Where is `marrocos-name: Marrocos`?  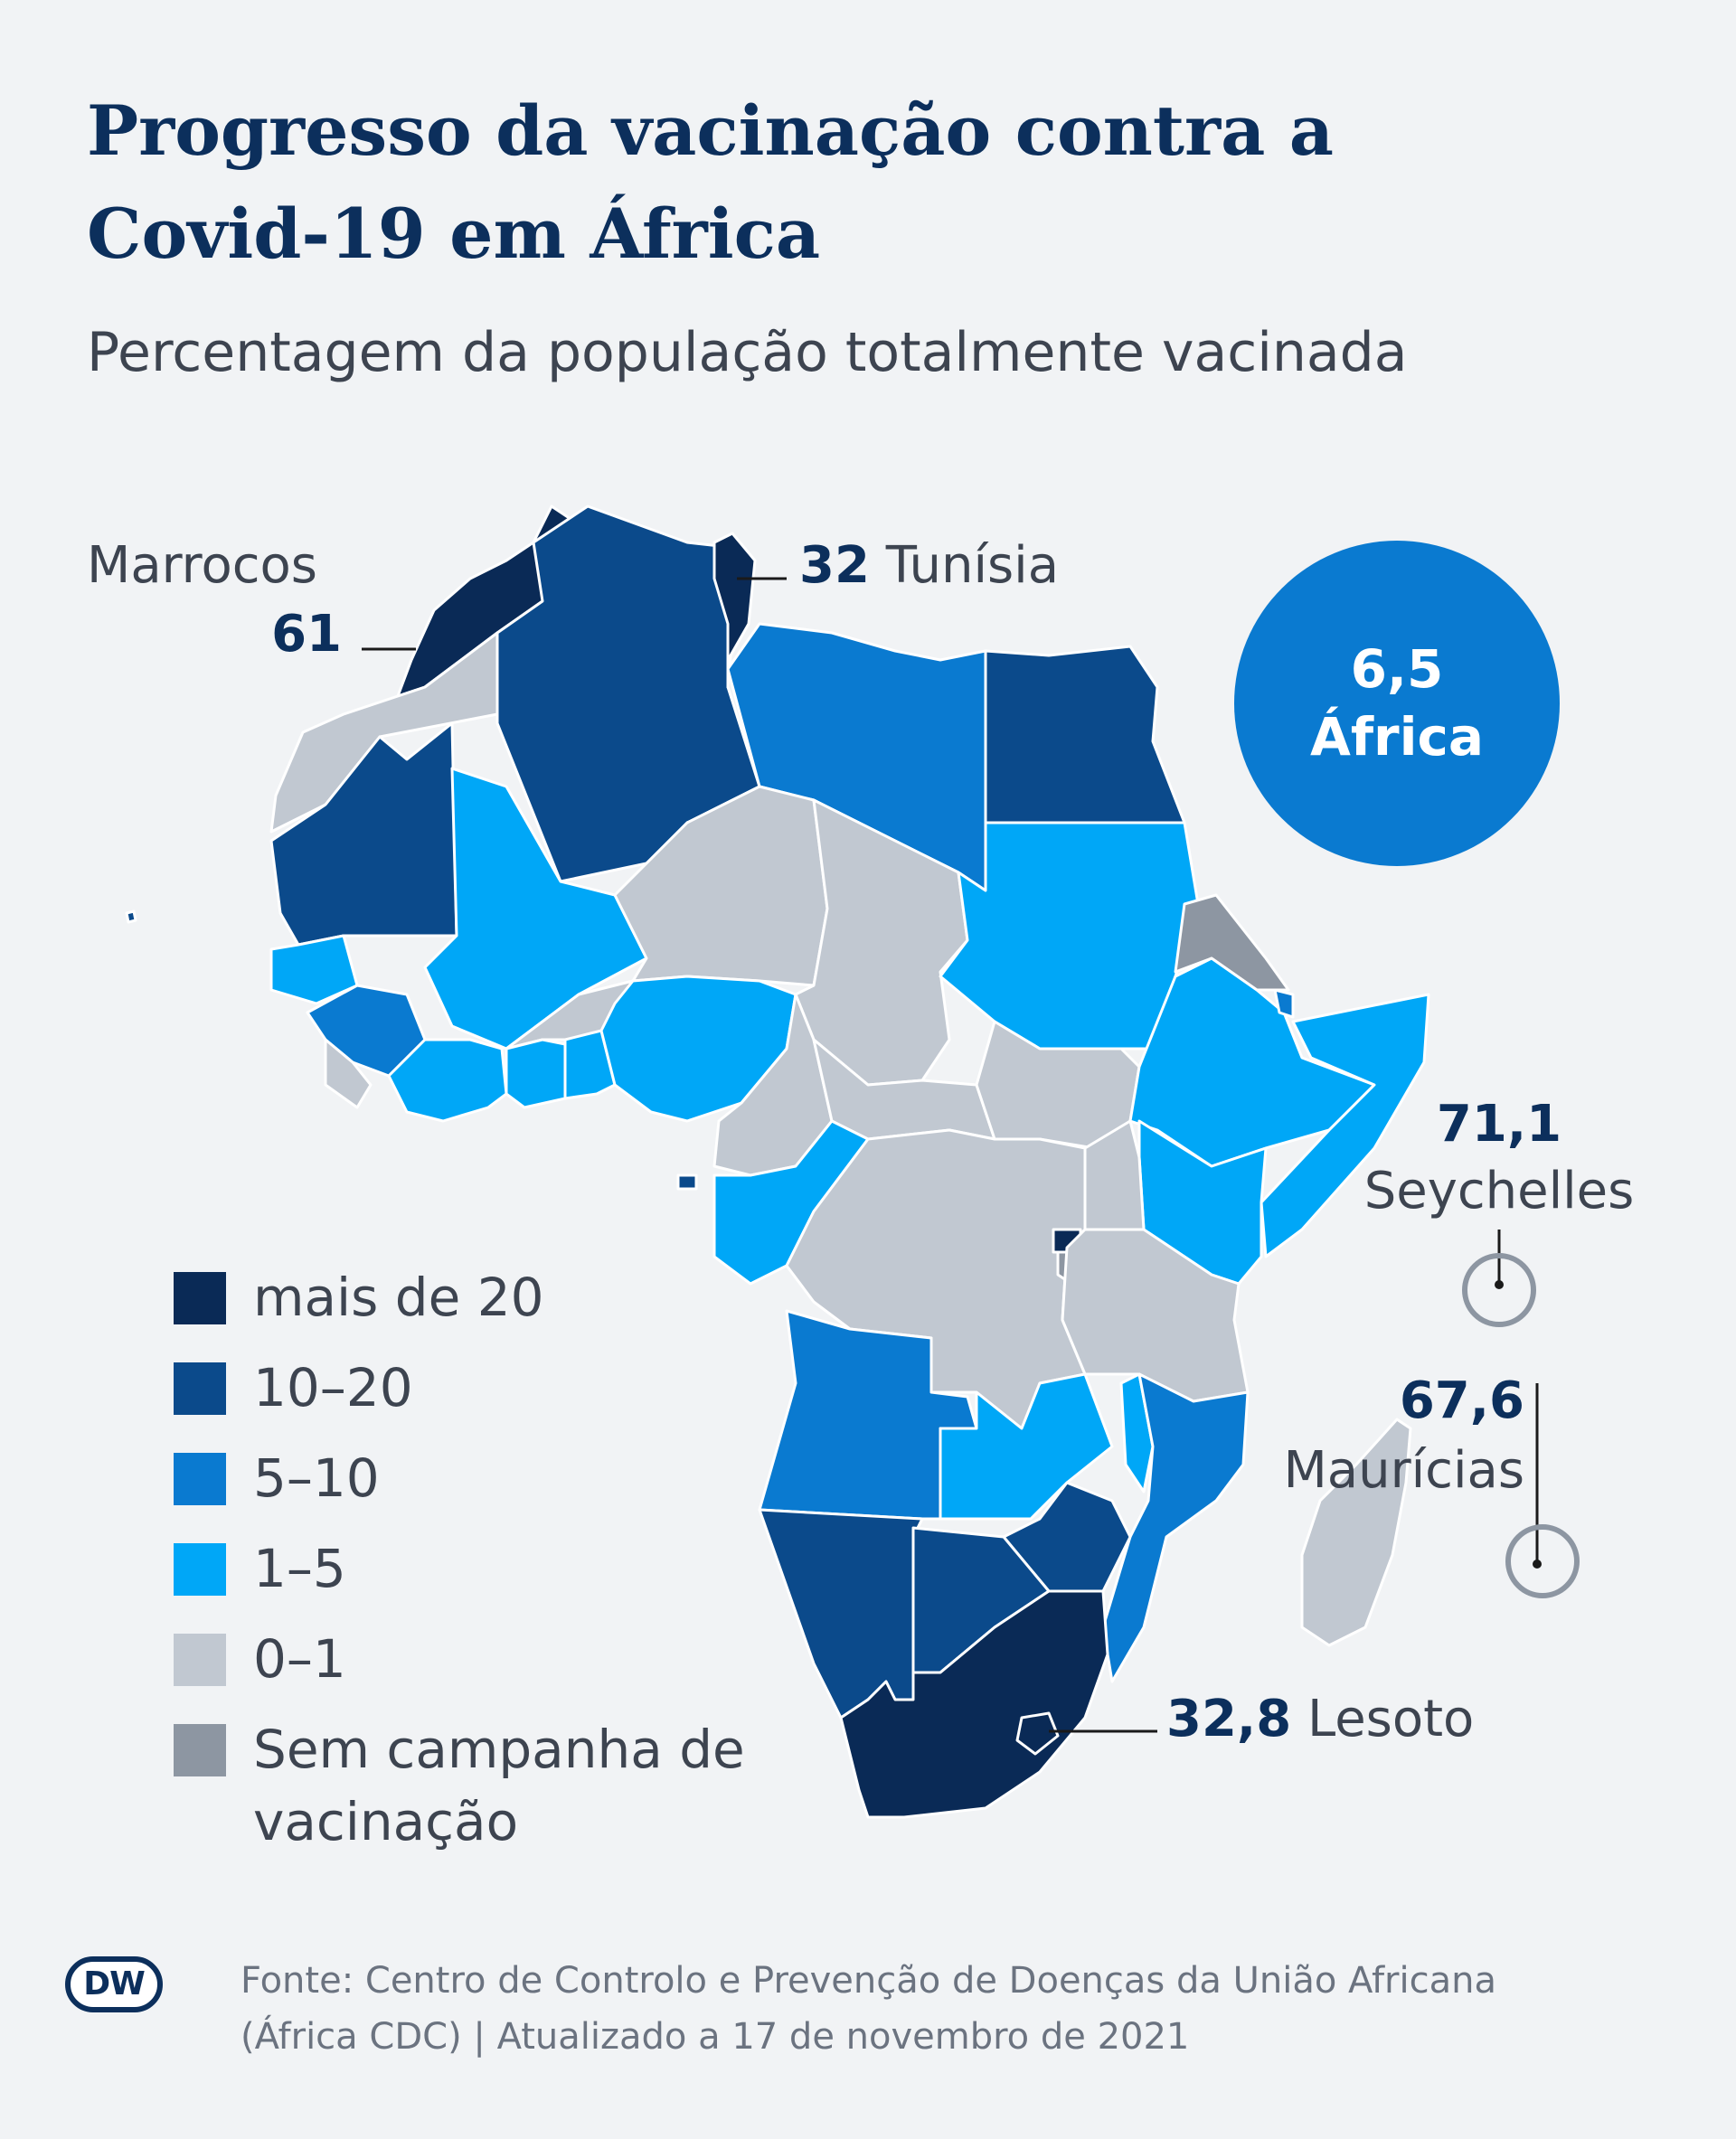
marrocos-name: Marrocos is located at coordinates (202, 566).